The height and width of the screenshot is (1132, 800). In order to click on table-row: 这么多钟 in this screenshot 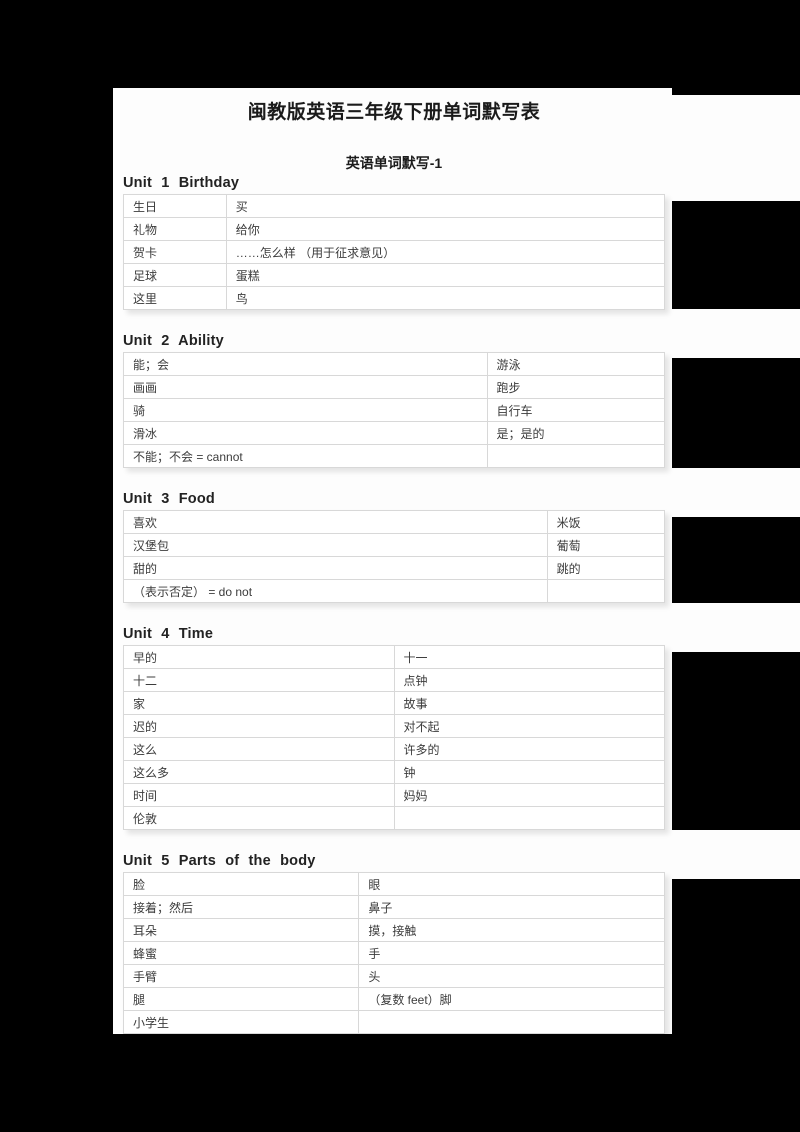, I will do `click(394, 772)`.